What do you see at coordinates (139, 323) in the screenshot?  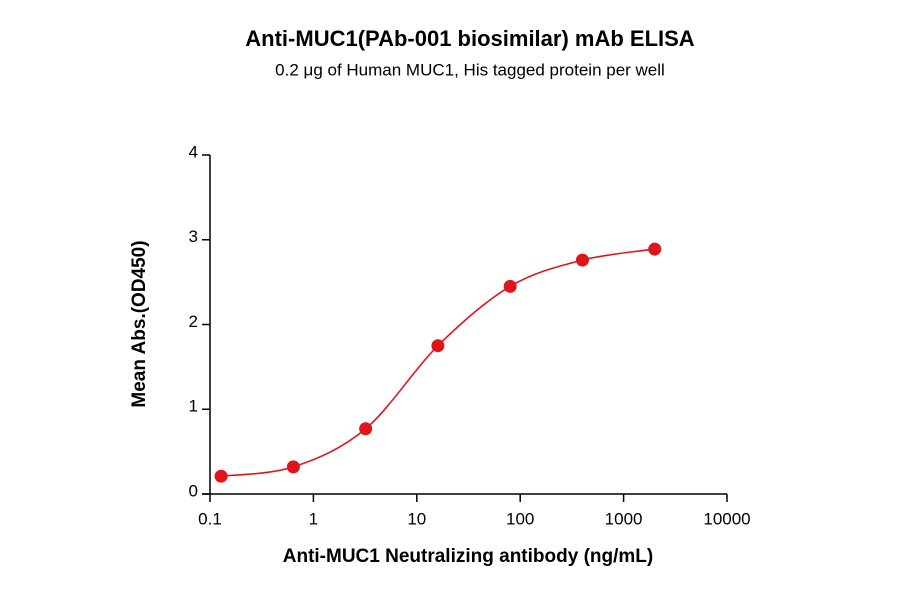 I see `y-axis-label: Mean Abs.(OD450)` at bounding box center [139, 323].